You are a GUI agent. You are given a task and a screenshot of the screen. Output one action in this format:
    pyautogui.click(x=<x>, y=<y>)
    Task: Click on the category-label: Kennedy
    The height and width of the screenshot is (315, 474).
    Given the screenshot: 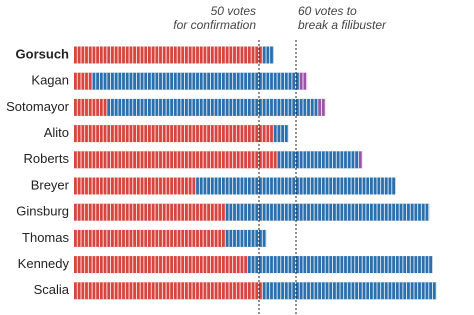 What is the action you would take?
    pyautogui.click(x=44, y=263)
    